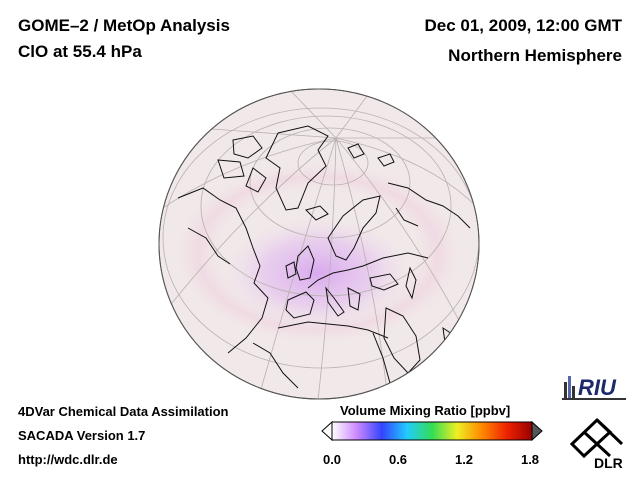 This screenshot has width=640, height=480. Describe the element at coordinates (523, 25) in the screenshot. I see `map-datetime: Dec 01, 2009, 12:00 GMT` at that location.